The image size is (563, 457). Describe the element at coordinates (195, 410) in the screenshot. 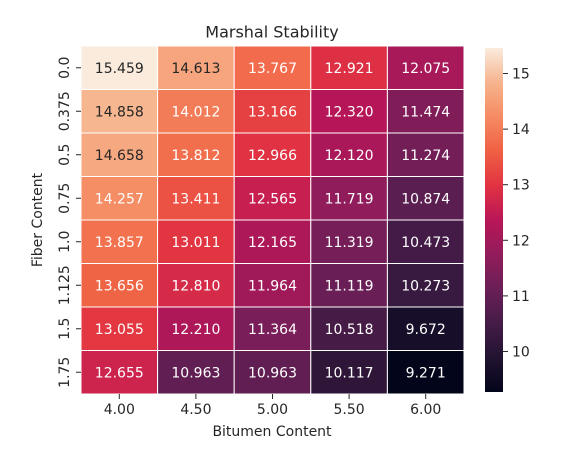

I see `x-tick-label: 4.50` at that location.